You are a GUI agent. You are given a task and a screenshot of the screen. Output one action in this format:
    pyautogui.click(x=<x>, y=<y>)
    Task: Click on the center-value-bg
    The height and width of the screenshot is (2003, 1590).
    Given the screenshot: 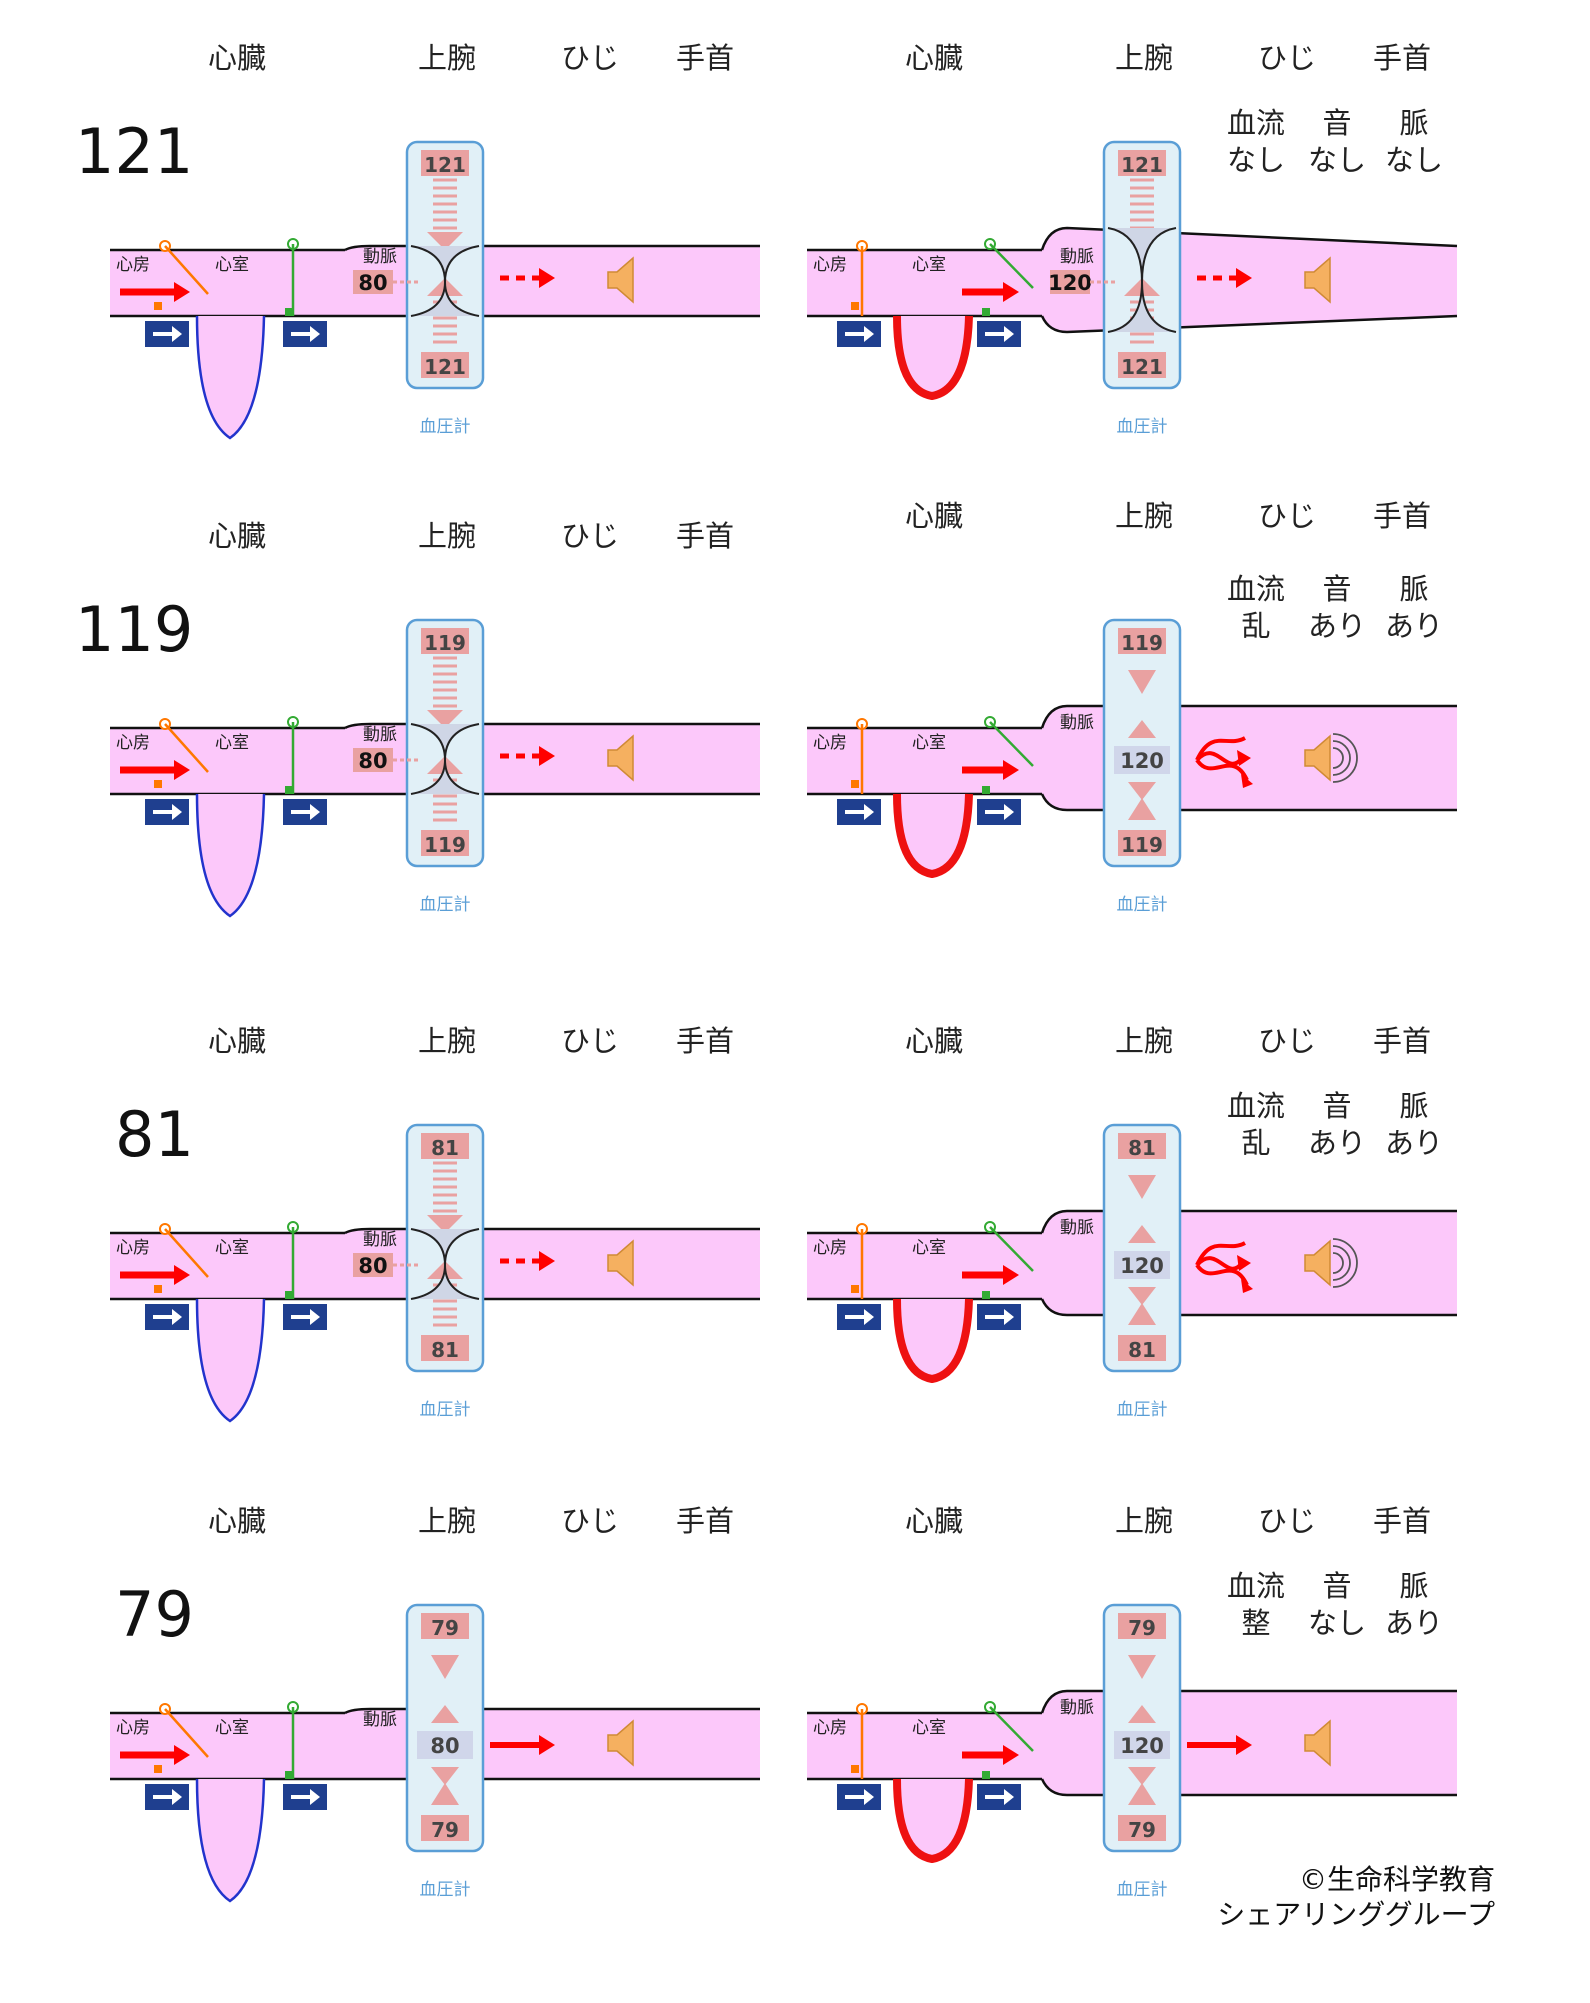 What is the action you would take?
    pyautogui.click(x=1142, y=1745)
    